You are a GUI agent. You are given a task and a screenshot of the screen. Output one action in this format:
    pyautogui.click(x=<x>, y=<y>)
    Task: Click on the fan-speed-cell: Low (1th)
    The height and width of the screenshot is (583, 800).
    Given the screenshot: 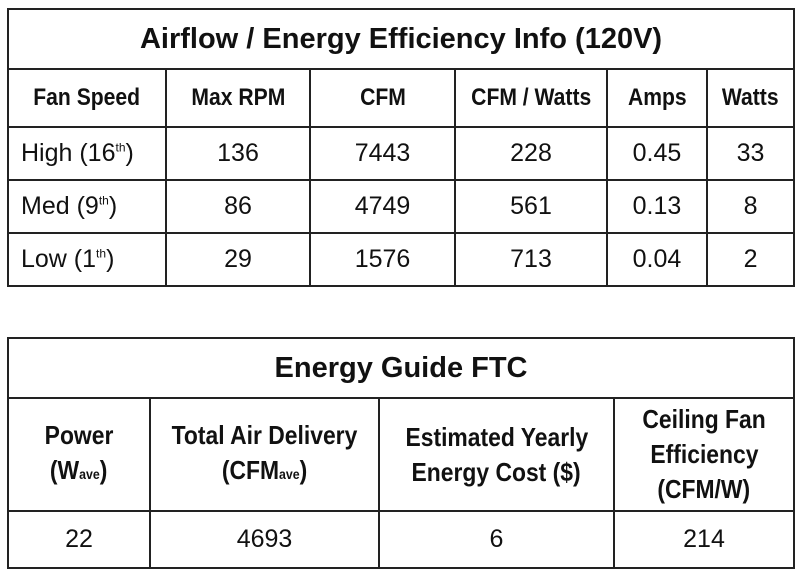 What is the action you would take?
    pyautogui.click(x=87, y=259)
    